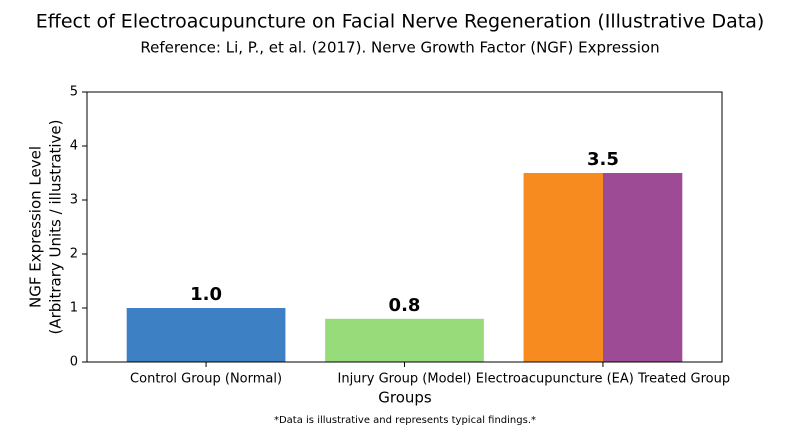 The image size is (800, 440). I want to click on y-tick-label: 5, so click(74, 92).